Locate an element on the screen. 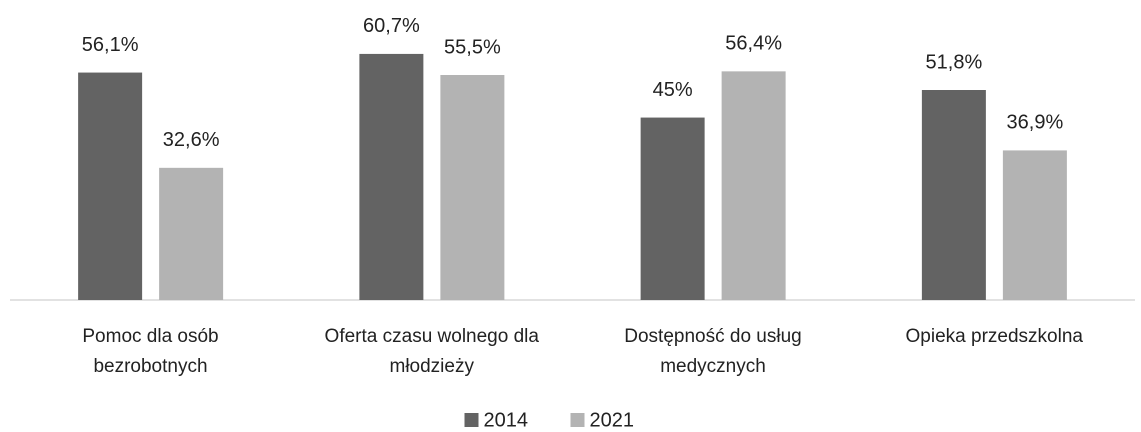 The image size is (1141, 432). x-tick-label: Oferta czasu wolnego dla młodzieży is located at coordinates (431, 351).